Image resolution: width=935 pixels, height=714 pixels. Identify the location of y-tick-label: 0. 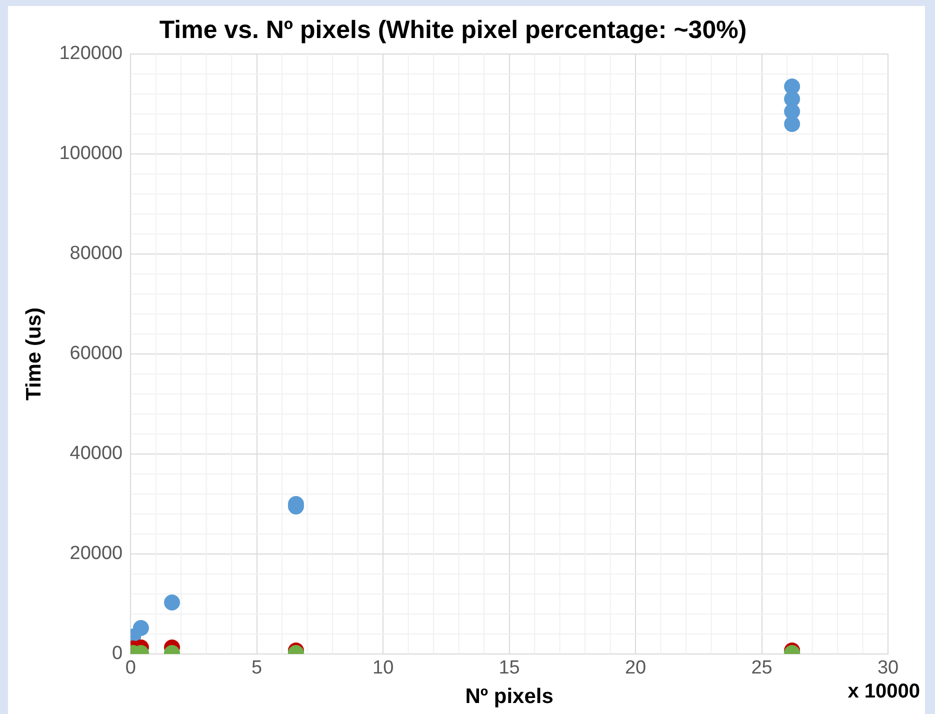
(117, 653).